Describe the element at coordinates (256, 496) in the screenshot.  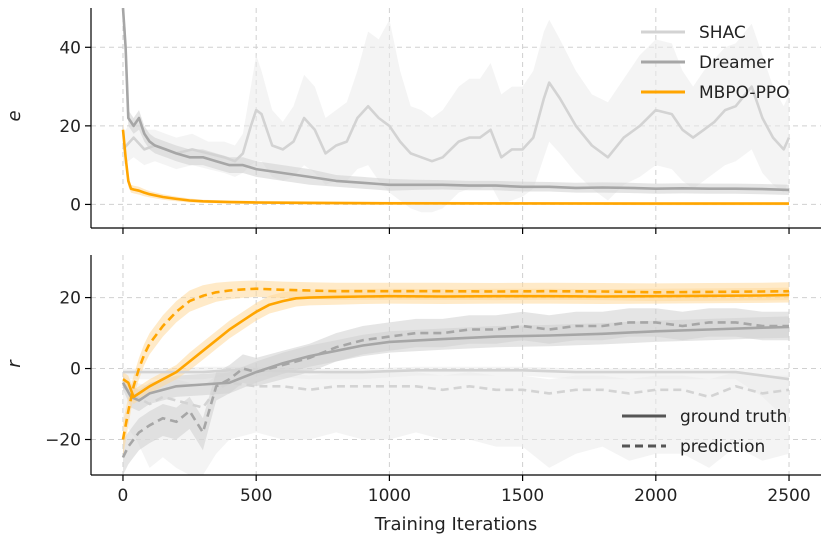
I see `xtick-label-500: 500` at that location.